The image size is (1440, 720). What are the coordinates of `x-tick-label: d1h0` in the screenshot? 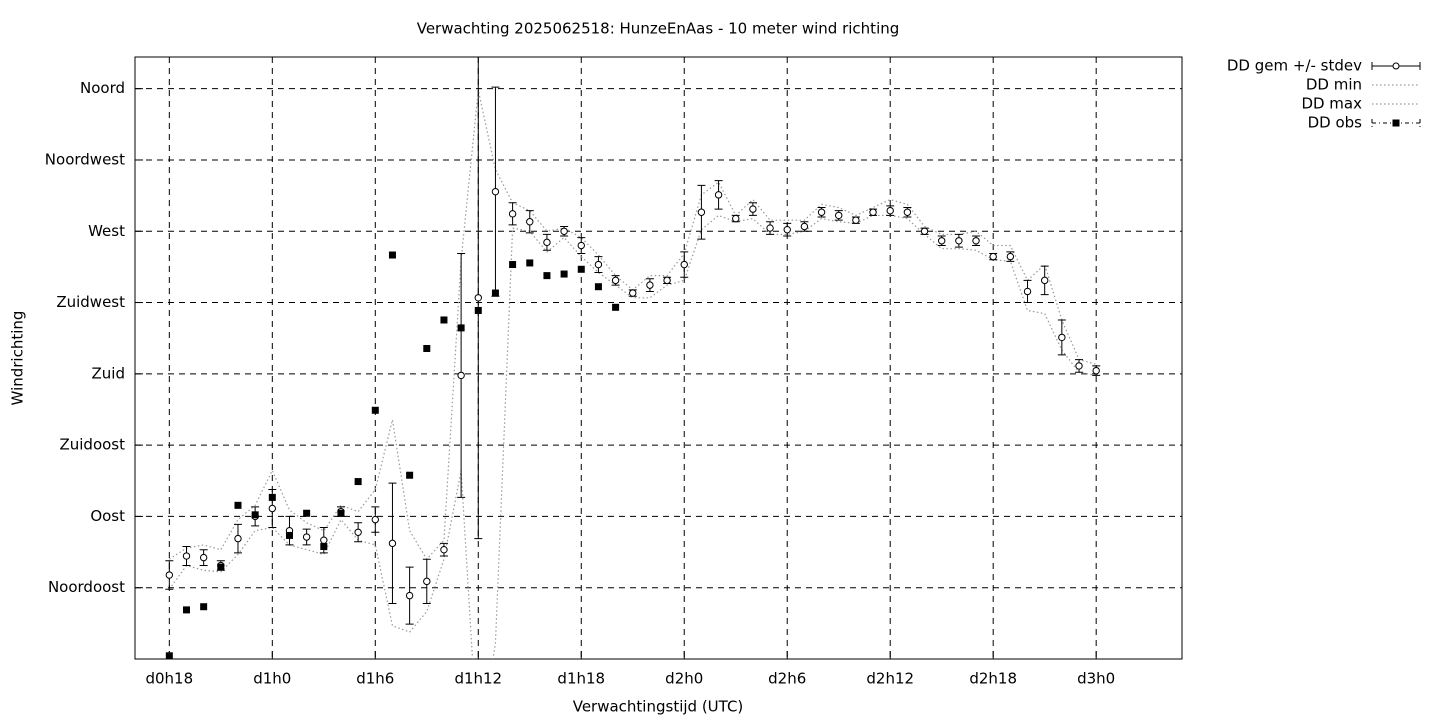 It's located at (272, 679).